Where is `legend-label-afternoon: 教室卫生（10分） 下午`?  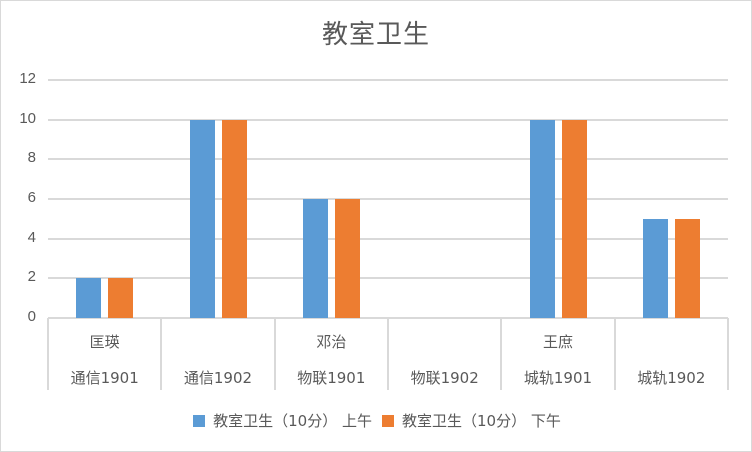 legend-label-afternoon: 教室卫生（10分） 下午 is located at coordinates (481, 421).